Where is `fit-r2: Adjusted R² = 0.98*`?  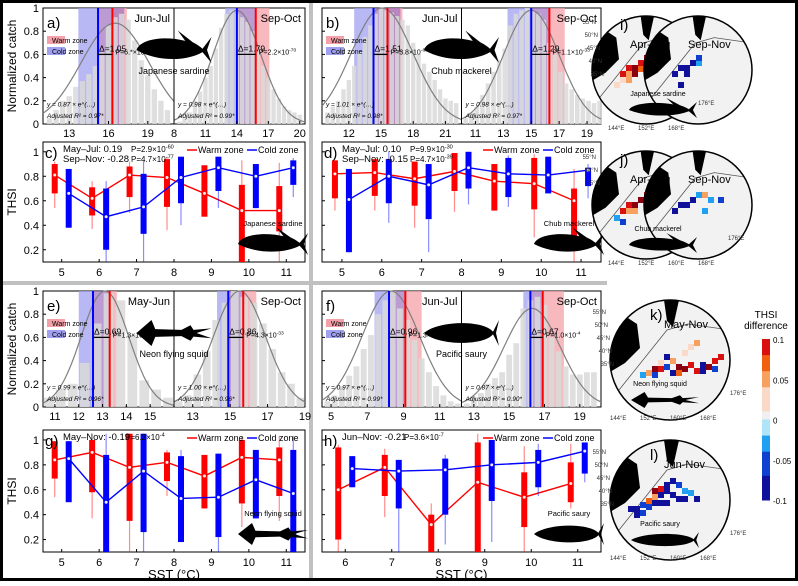
fit-r2: Adjusted R² = 0.98* is located at coordinates (354, 116).